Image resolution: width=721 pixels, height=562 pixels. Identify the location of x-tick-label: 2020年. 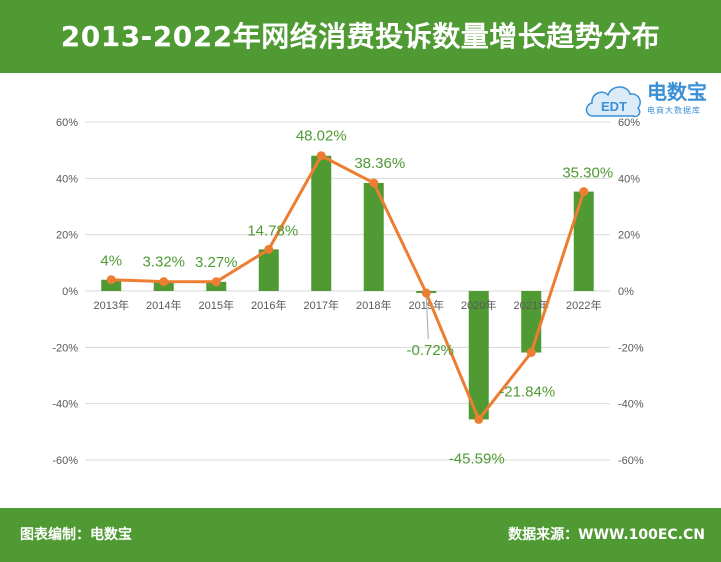
(478, 305).